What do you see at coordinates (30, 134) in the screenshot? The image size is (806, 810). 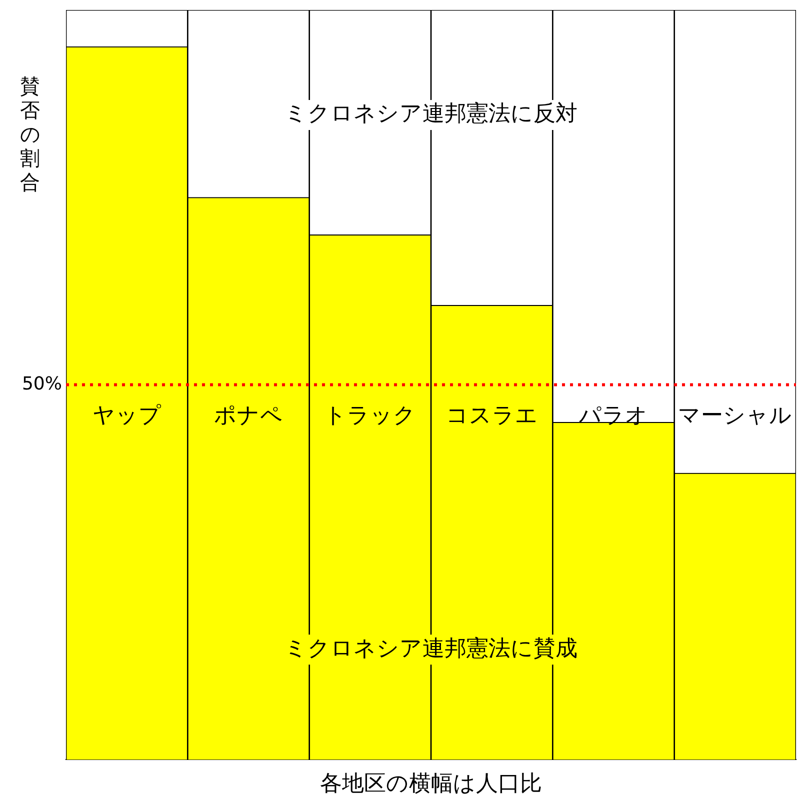 I see `y-axis-title: 賛否の割合` at bounding box center [30, 134].